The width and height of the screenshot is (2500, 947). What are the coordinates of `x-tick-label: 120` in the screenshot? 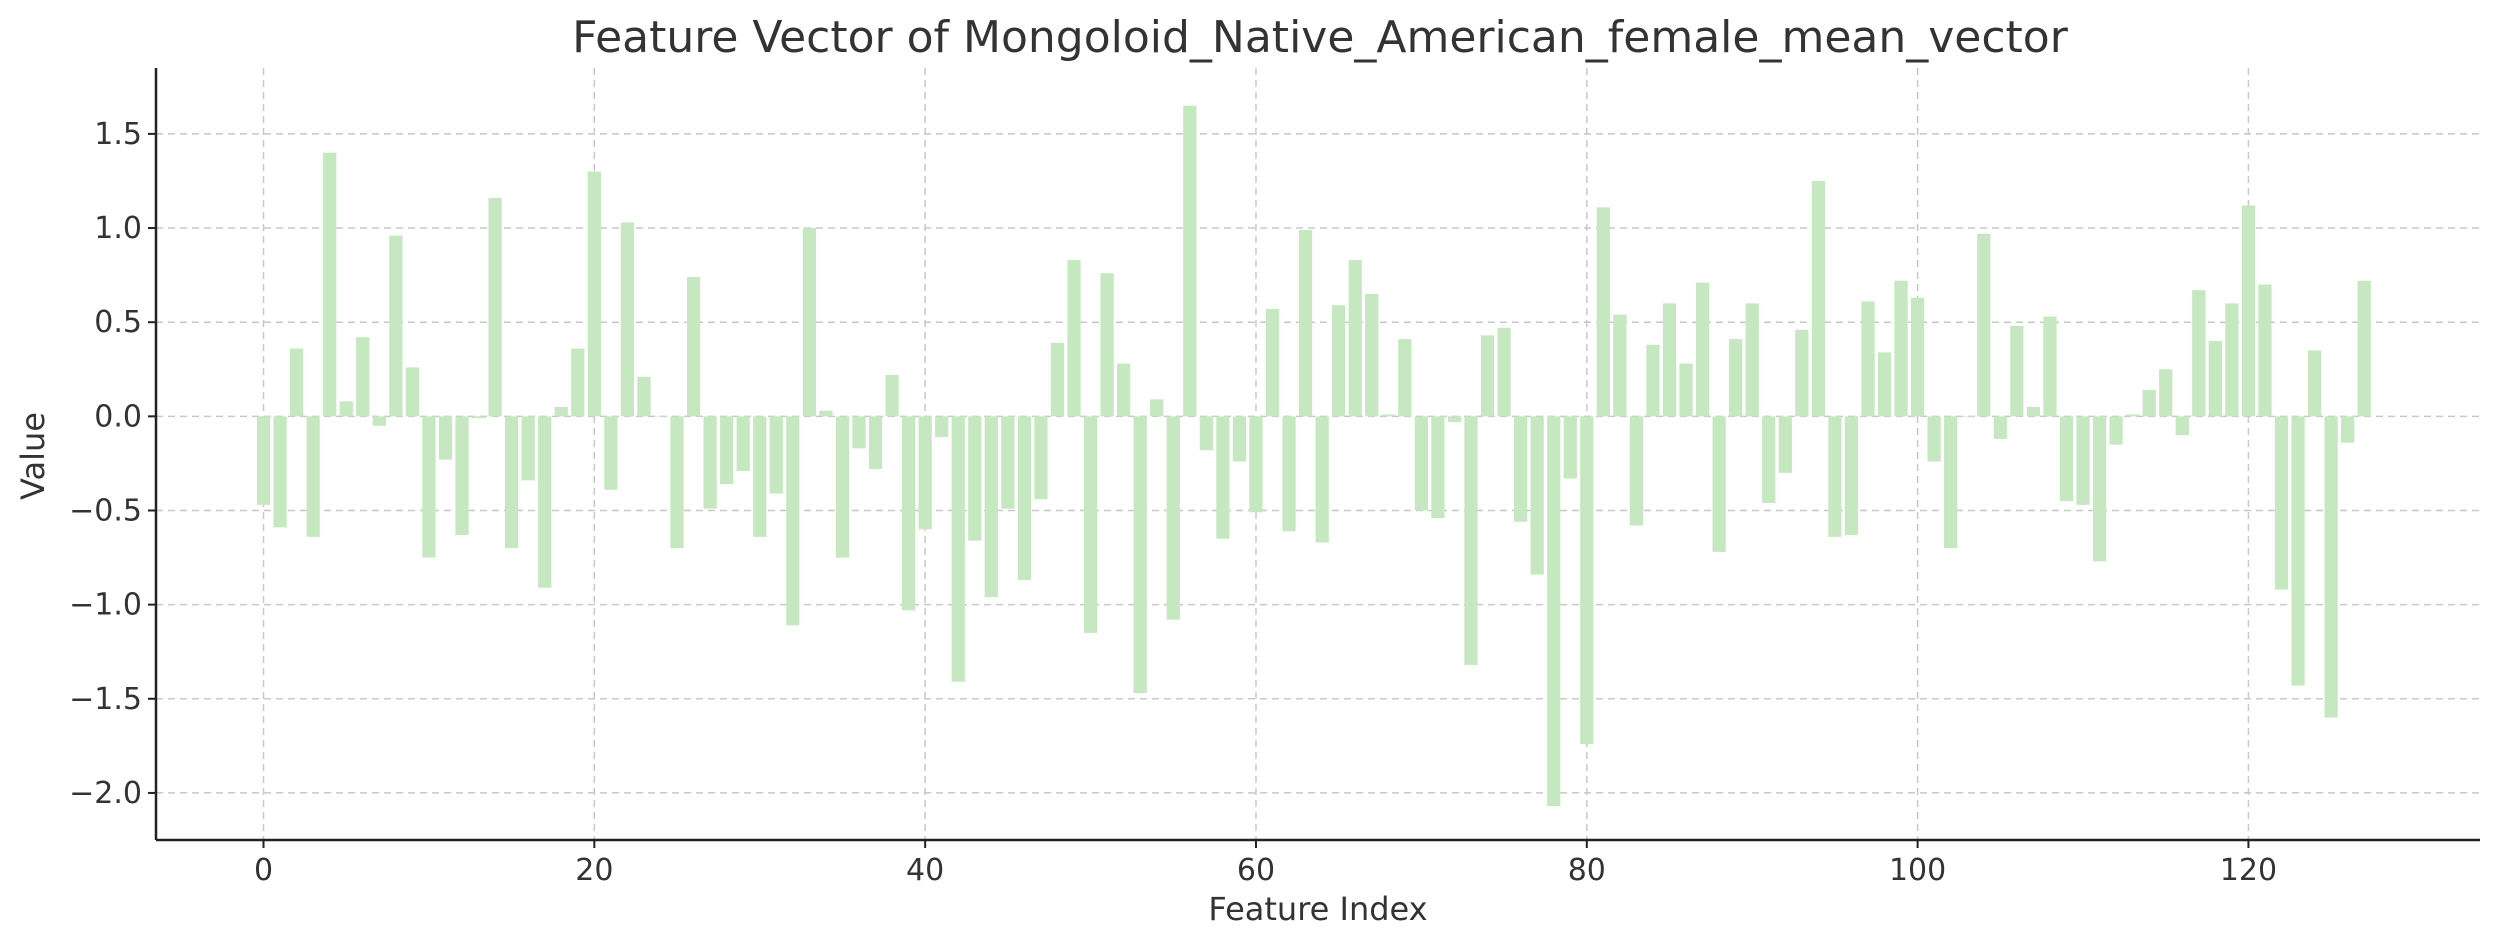 It's located at (2248, 870).